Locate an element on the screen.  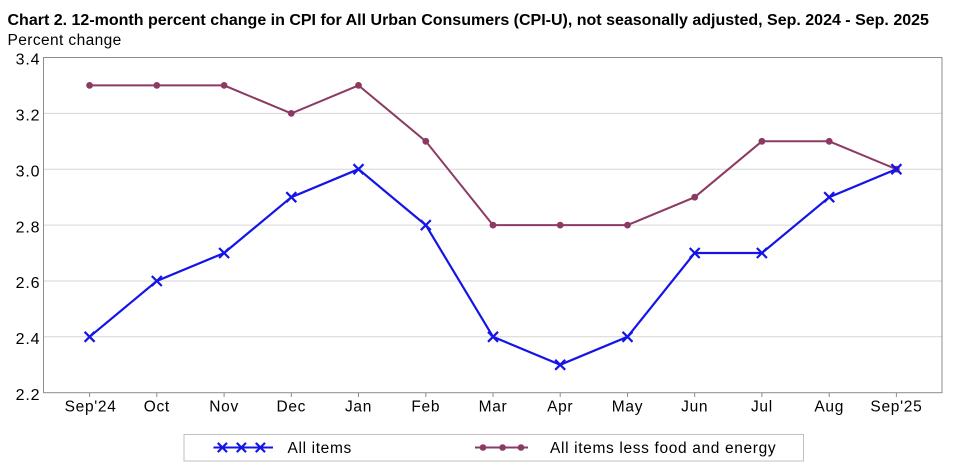
svg-text: Nov is located at coordinates (224, 407).